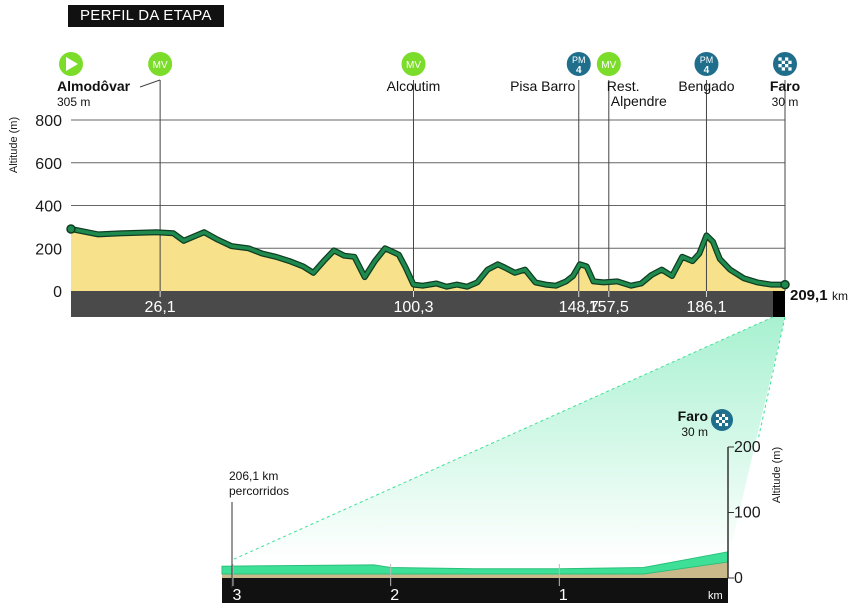 The height and width of the screenshot is (614, 860). I want to click on profile-line, so click(427, 258).